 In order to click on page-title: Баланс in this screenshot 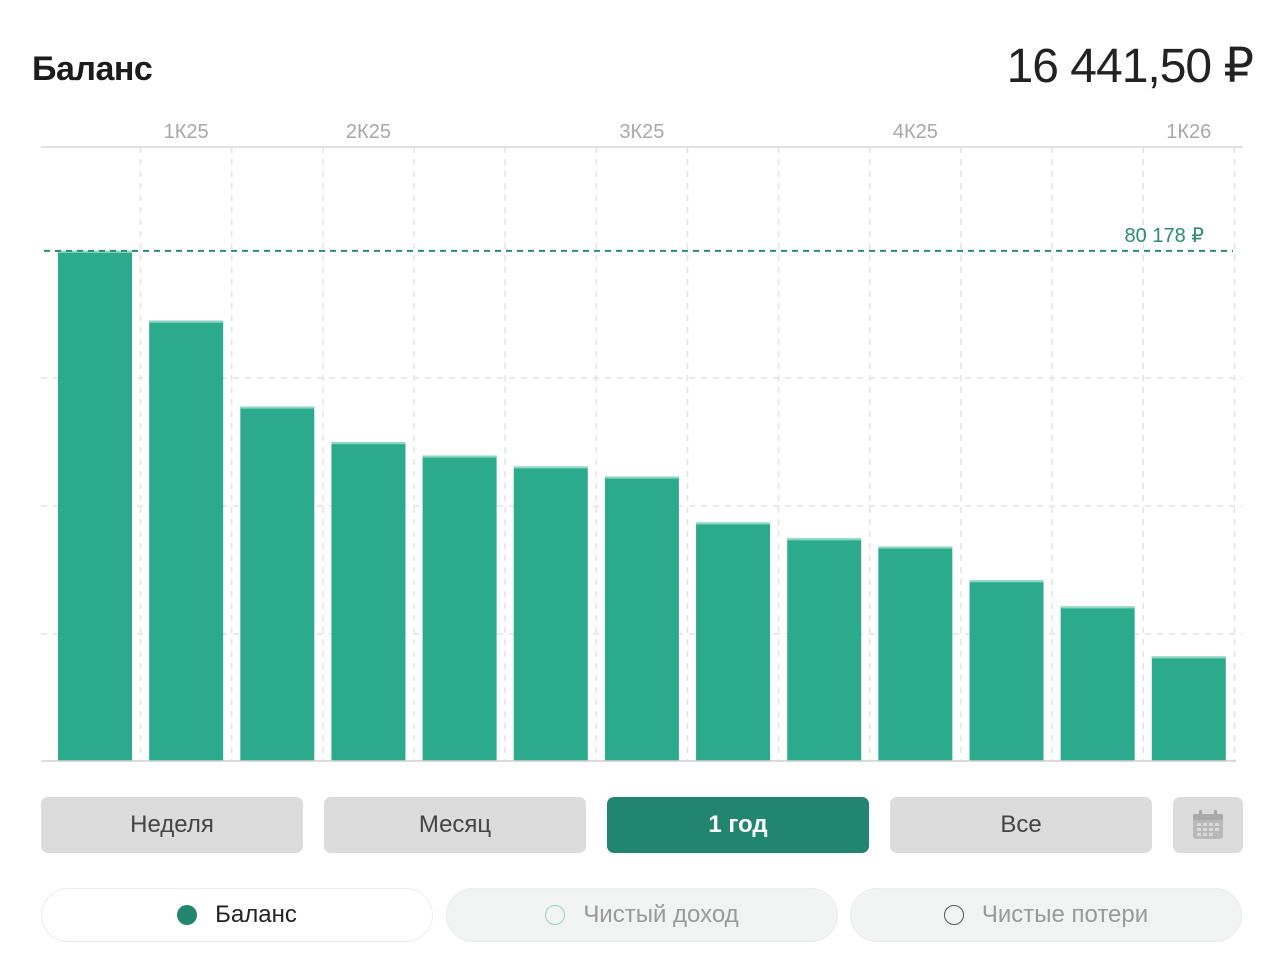, I will do `click(92, 69)`.